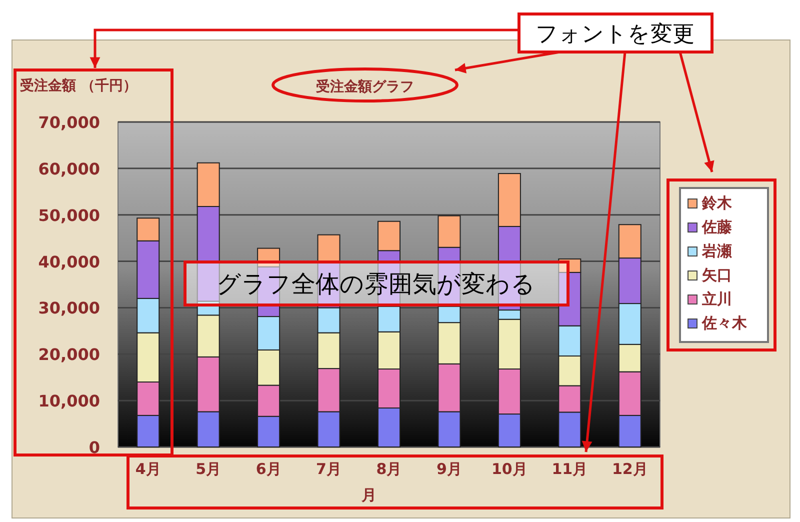 This screenshot has width=800, height=522. Describe the element at coordinates (717, 203) in the screenshot. I see `legend-label: 鈴木` at that location.